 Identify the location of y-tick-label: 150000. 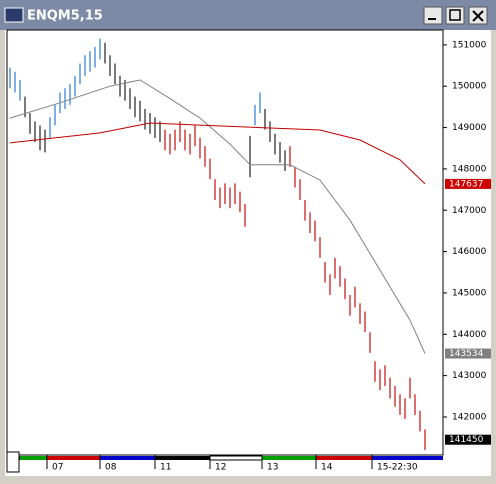
(469, 87).